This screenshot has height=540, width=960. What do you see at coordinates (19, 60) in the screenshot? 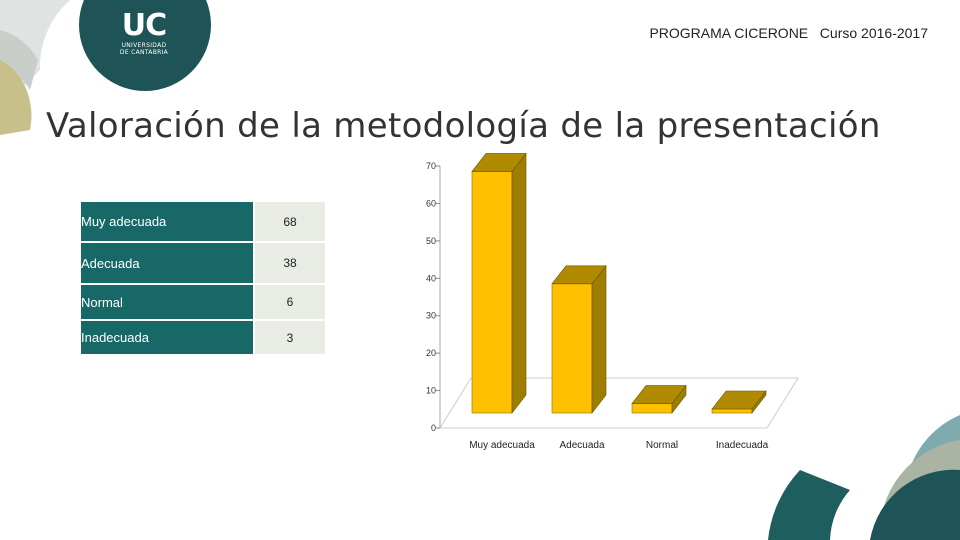
I see `top-left-arc-gray` at bounding box center [19, 60].